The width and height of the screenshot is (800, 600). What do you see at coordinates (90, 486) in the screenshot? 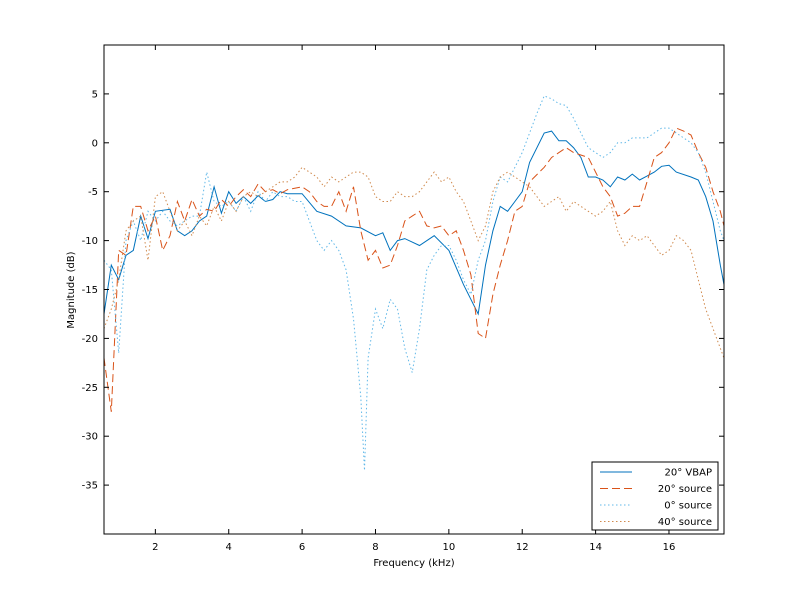
I see `y-tick-label: -35` at bounding box center [90, 486].